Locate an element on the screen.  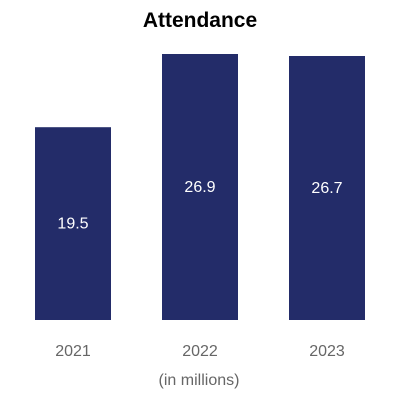
x-axis-tick-labels: 2021 2022 2023 is located at coordinates (200, 351).